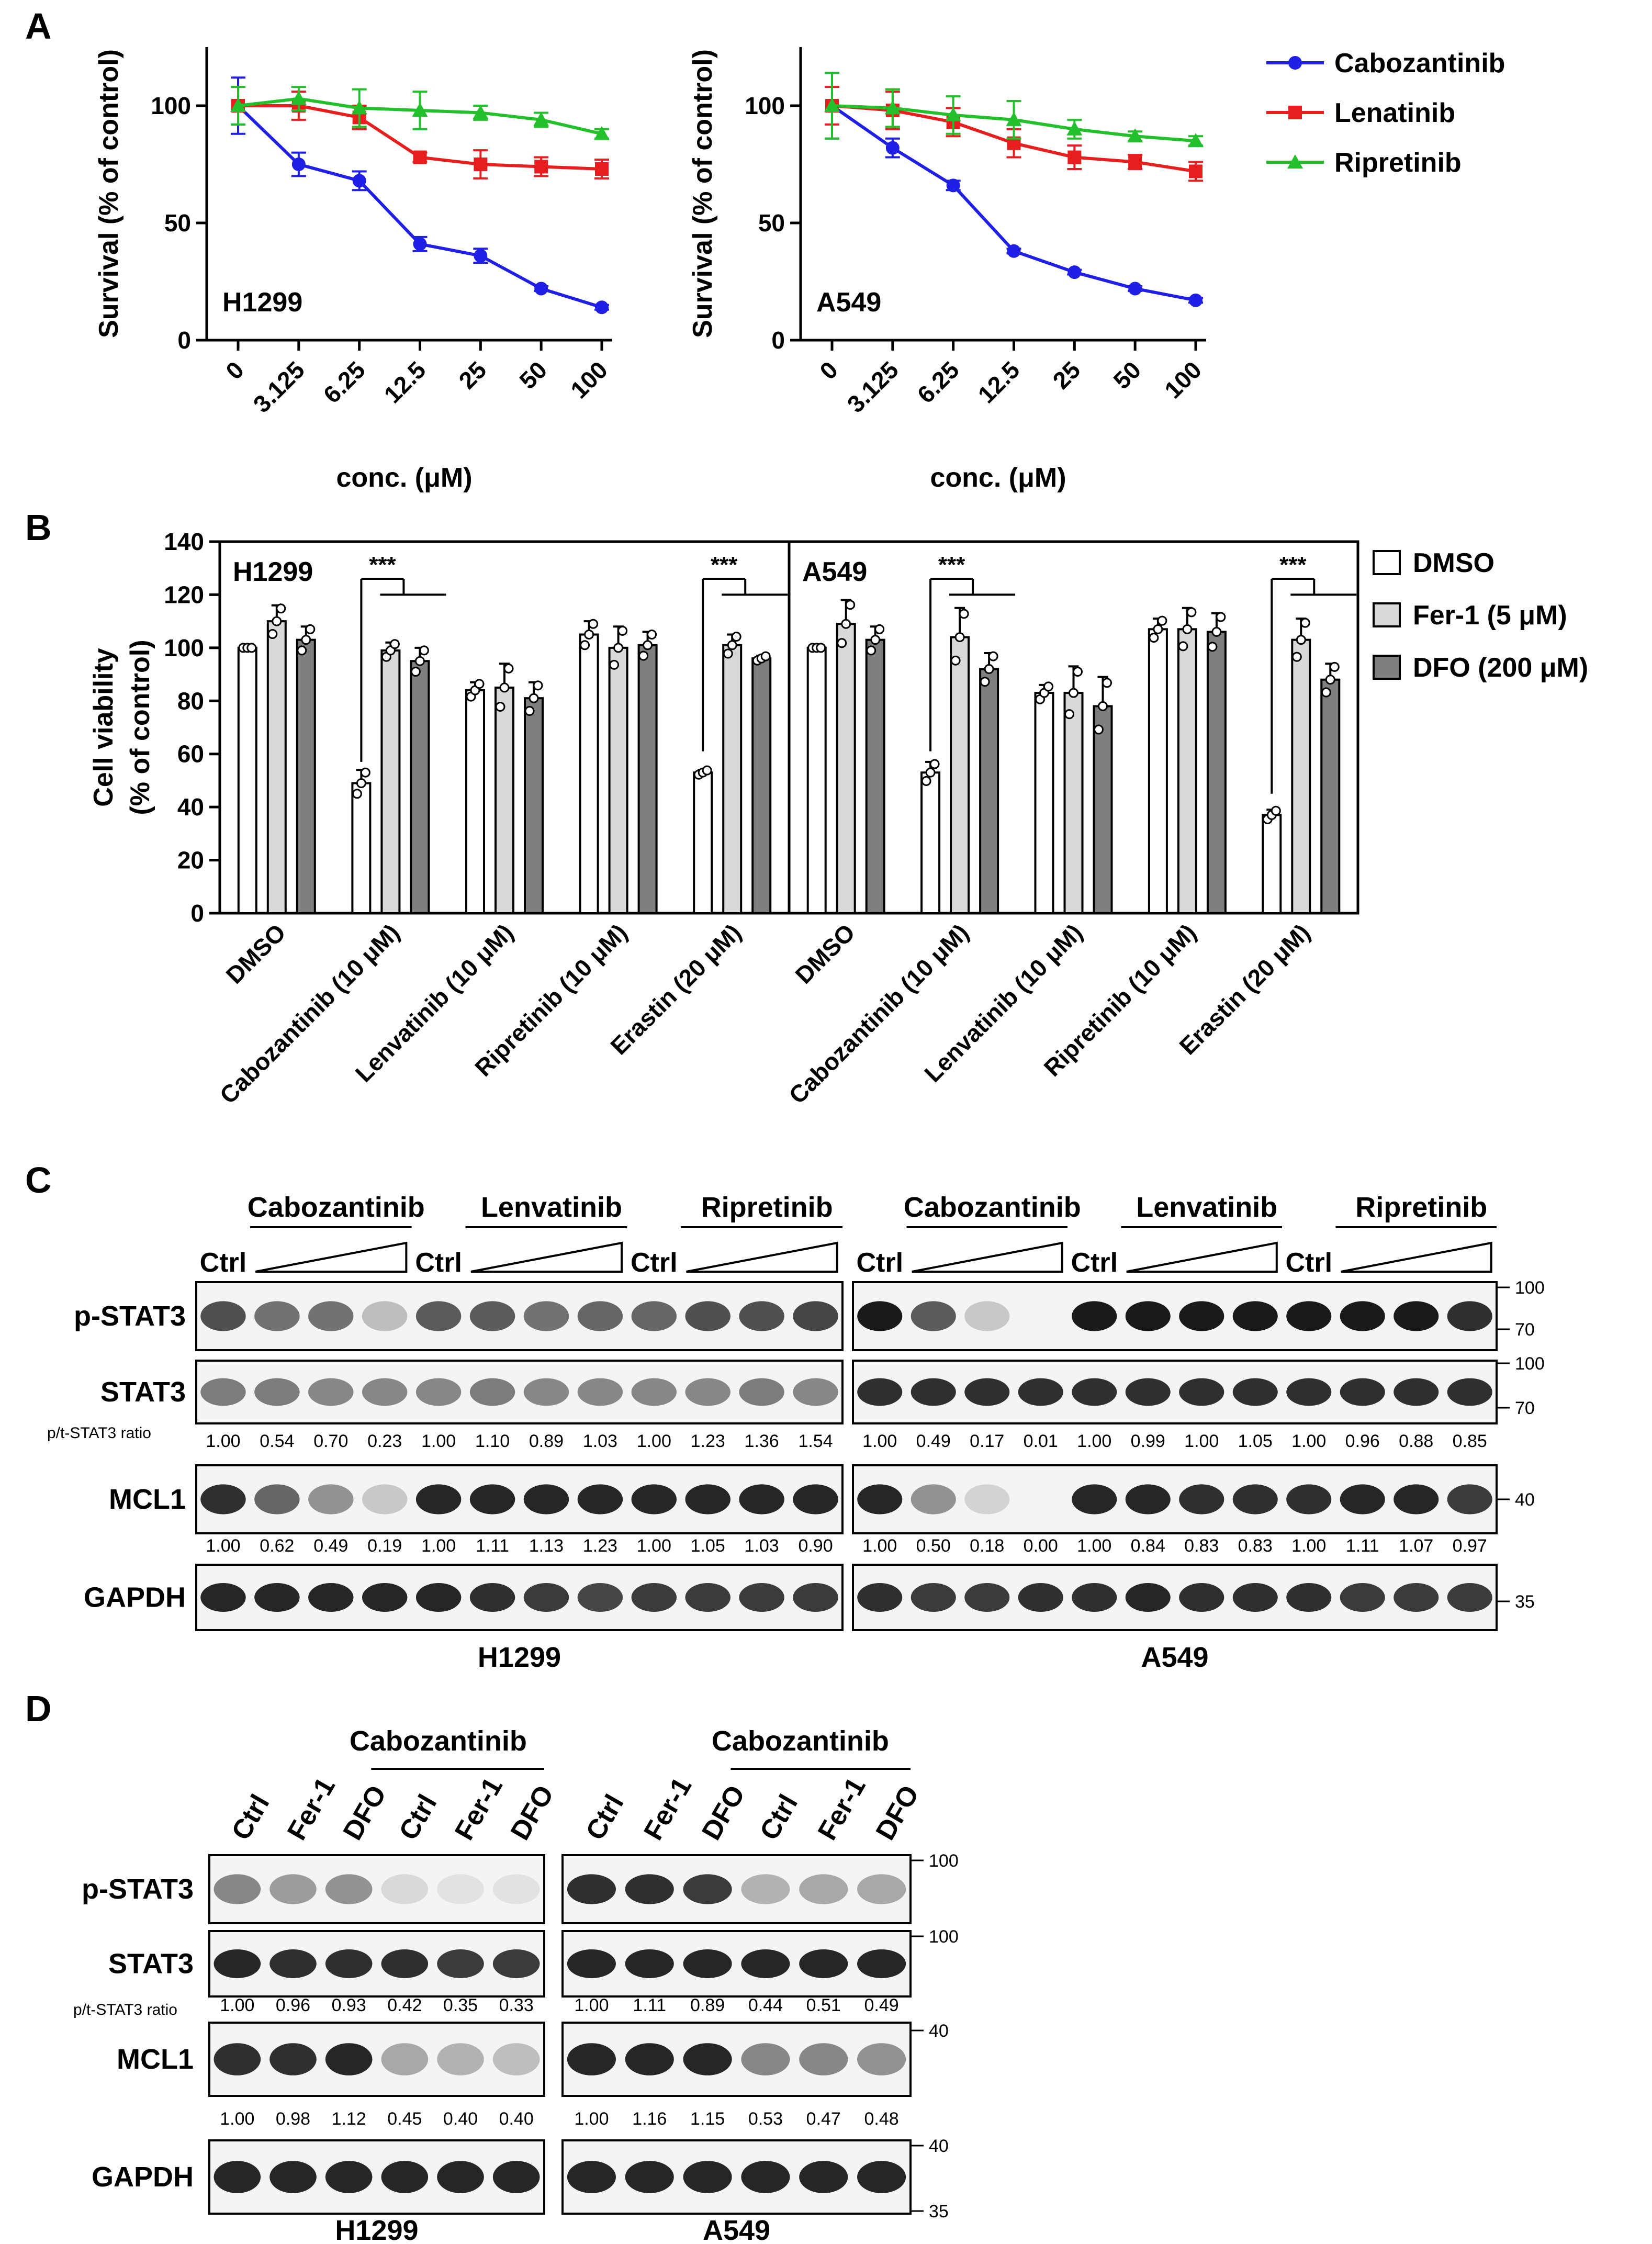 Image resolution: width=1652 pixels, height=2244 pixels. Describe the element at coordinates (998, 478) in the screenshot. I see `x-axis-title: conc. (μM)` at that location.